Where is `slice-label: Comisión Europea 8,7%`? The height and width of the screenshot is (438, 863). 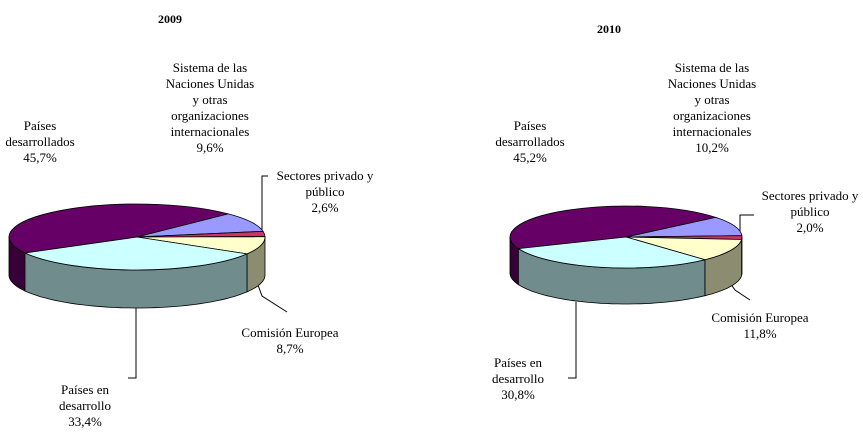 slice-label: Comisión Europea 8,7% is located at coordinates (290, 341).